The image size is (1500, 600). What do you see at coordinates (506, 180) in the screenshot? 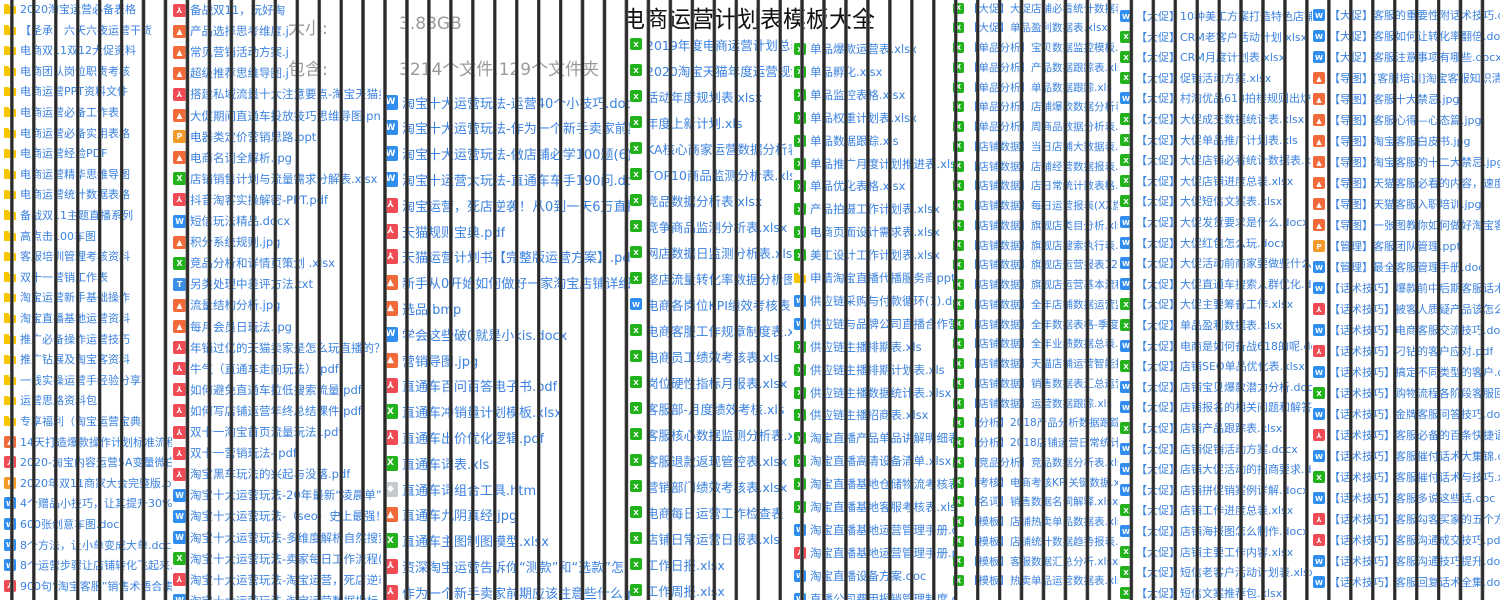
I see `file-item: W 淘宝十运营大玩法-直通车车手190问.docx` at bounding box center [506, 180].